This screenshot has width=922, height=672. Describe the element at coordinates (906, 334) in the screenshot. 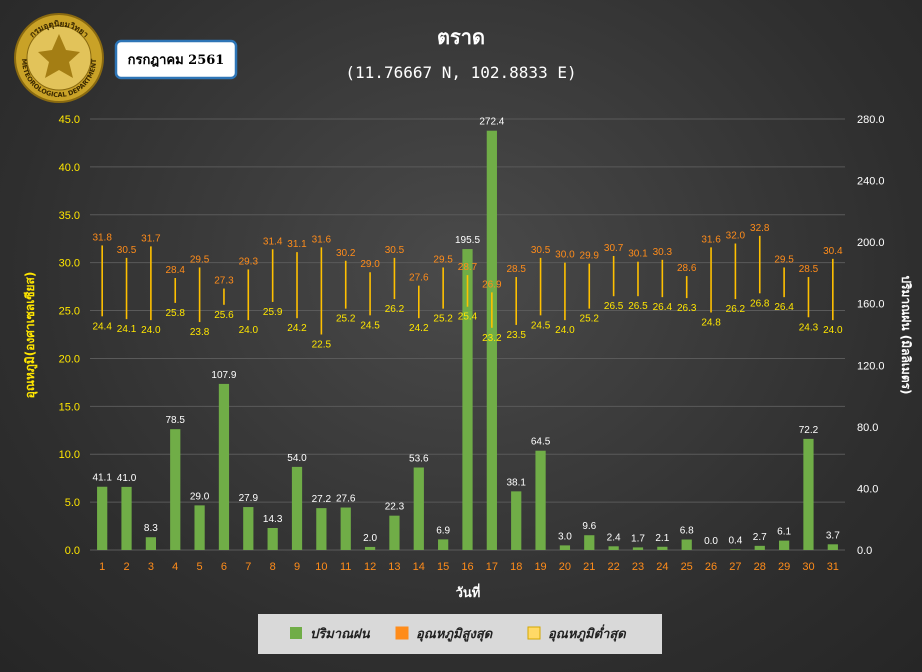

I see `y-axis-label-right: ปริมาณฝน (มิลลิเมตร)` at that location.